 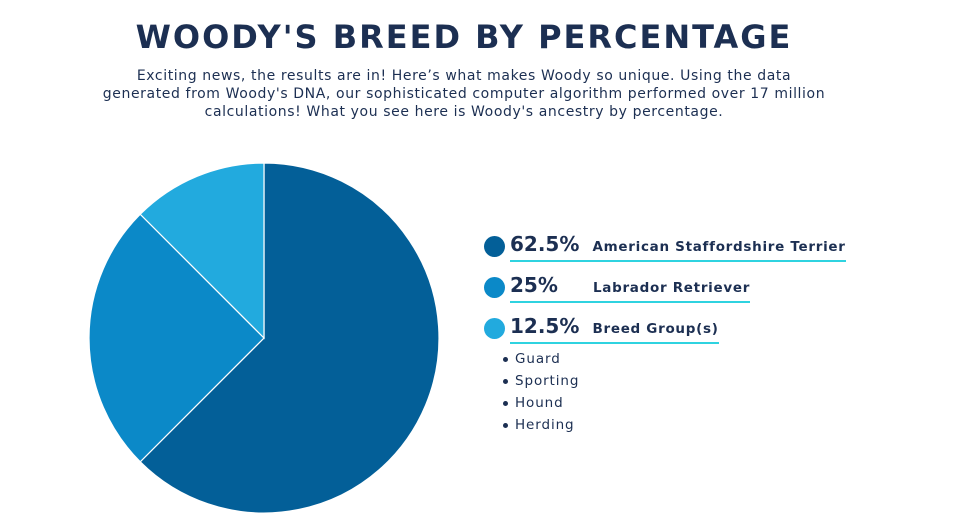 I want to click on legend-text: 25% Labrador Retriever, so click(x=630, y=288).